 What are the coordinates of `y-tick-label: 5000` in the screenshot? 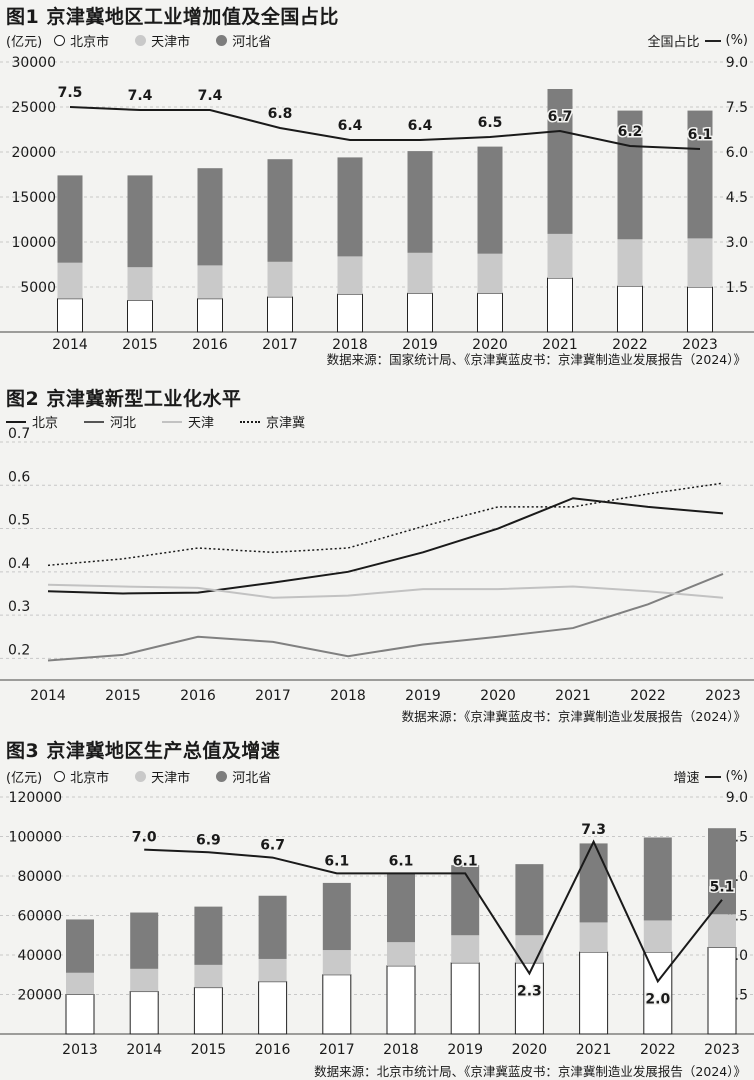 It's located at (38, 288).